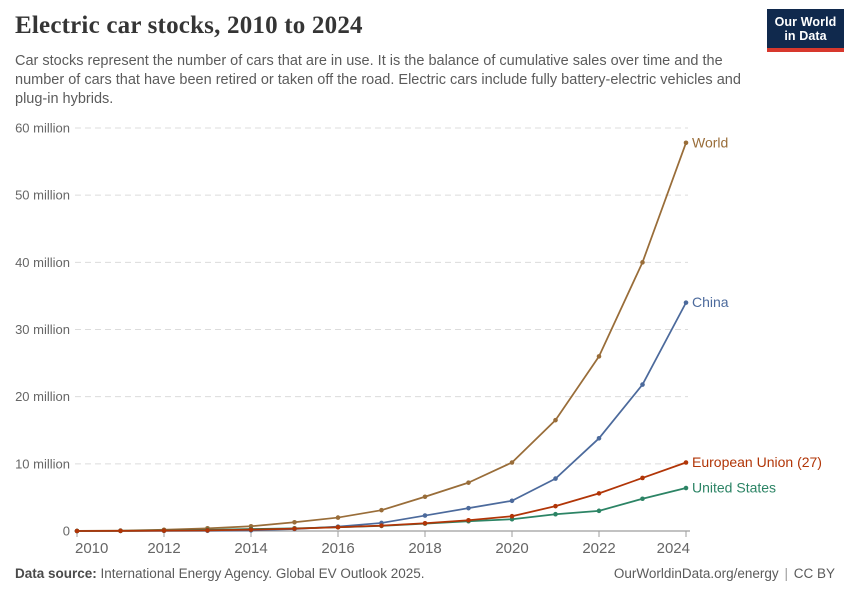 This screenshot has width=850, height=600. What do you see at coordinates (120, 531) in the screenshot?
I see `series-dot-european-union-27-2011` at bounding box center [120, 531].